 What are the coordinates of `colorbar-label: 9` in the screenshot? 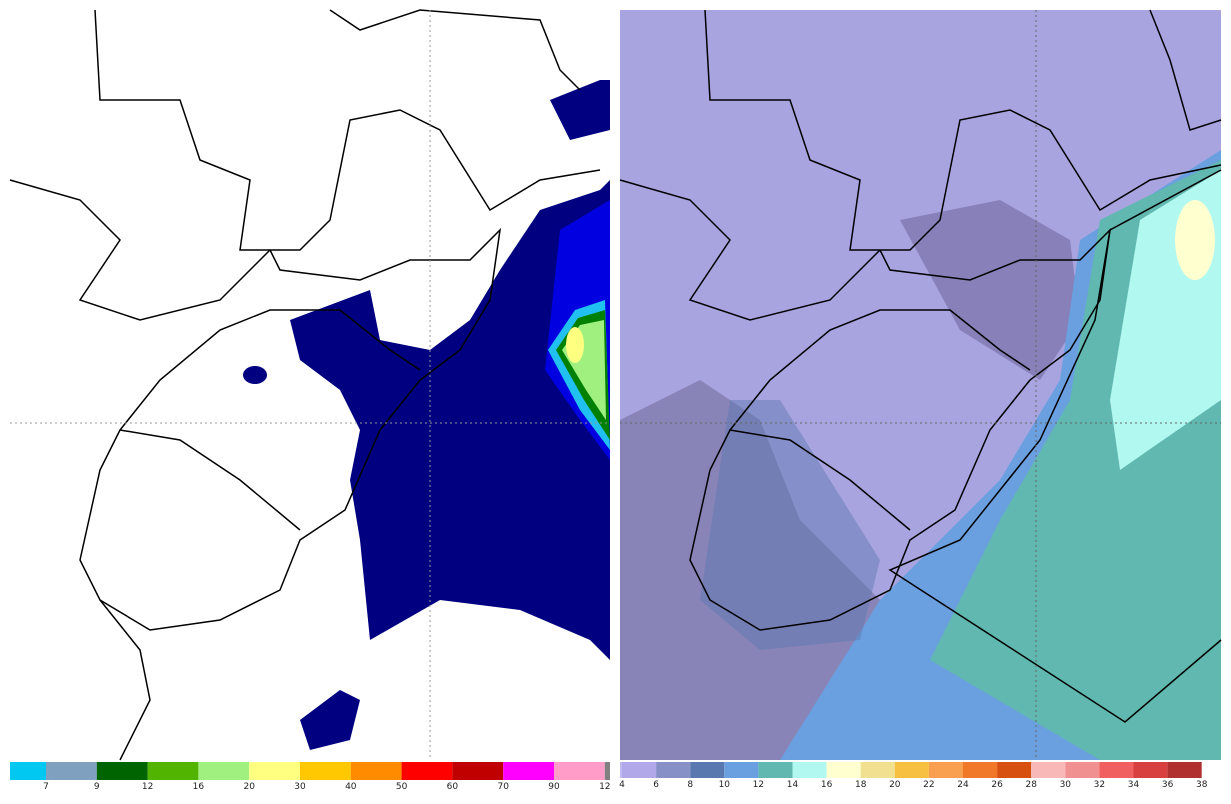 It's located at (97, 787).